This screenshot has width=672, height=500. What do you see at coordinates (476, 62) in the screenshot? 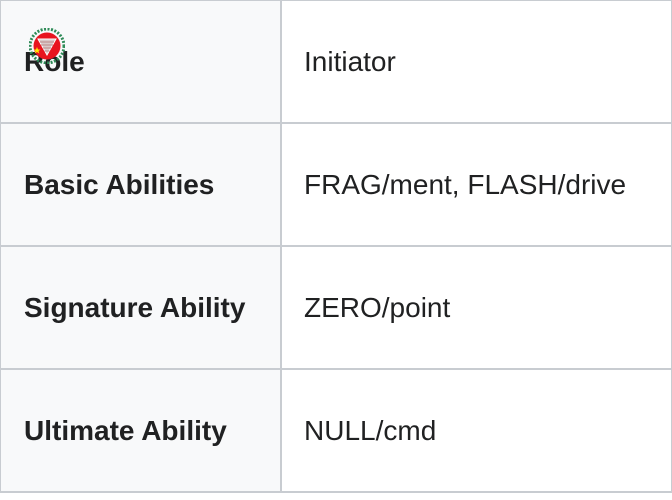
I see `row-value: Initiator` at bounding box center [476, 62].